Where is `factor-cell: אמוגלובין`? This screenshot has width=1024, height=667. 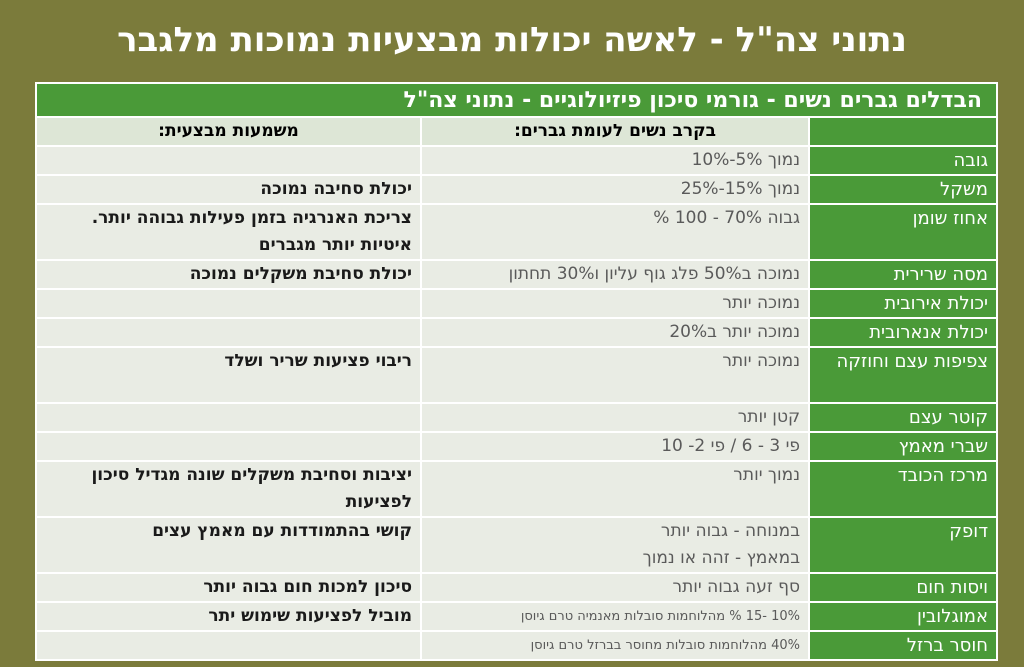
factor-cell: אמוגלובין is located at coordinates (903, 616).